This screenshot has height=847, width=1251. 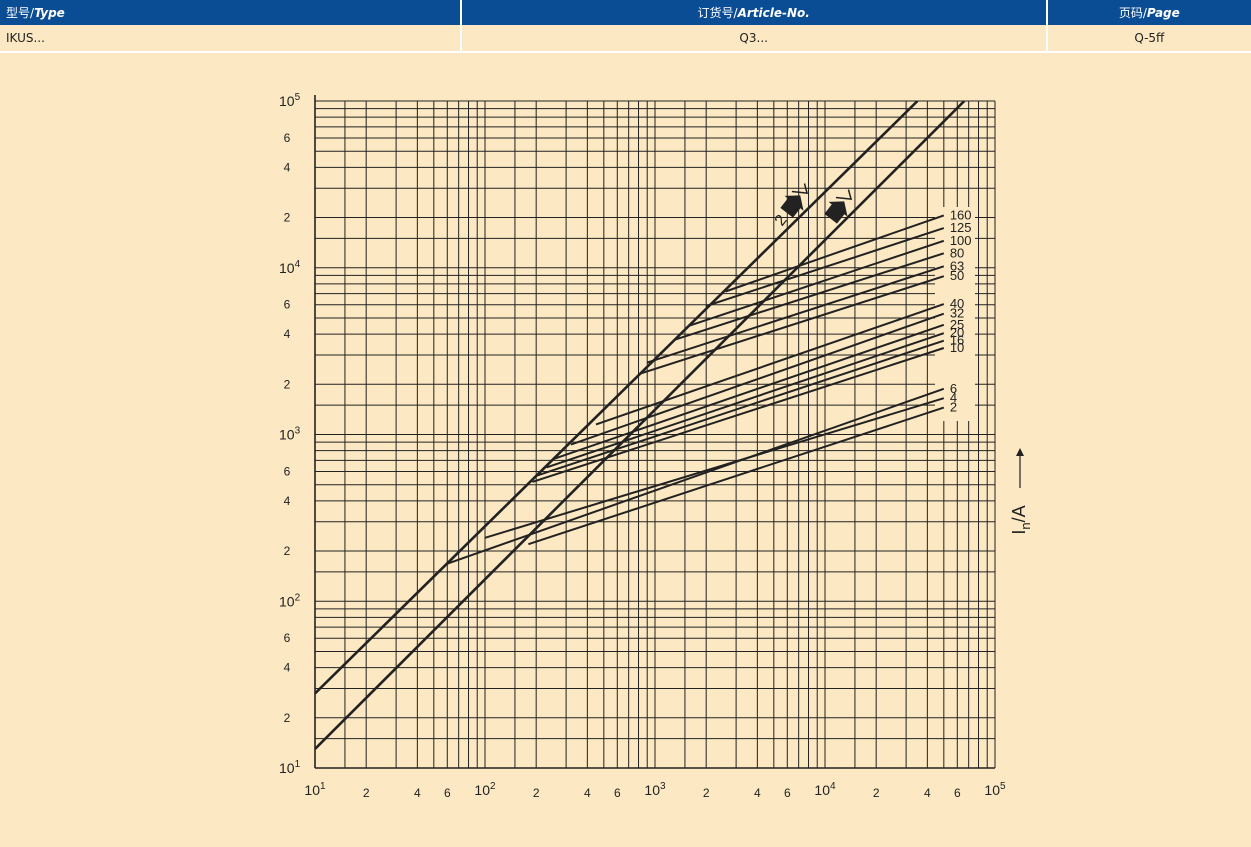 I want to click on y-tick-label: 10⁵, so click(x=290, y=100).